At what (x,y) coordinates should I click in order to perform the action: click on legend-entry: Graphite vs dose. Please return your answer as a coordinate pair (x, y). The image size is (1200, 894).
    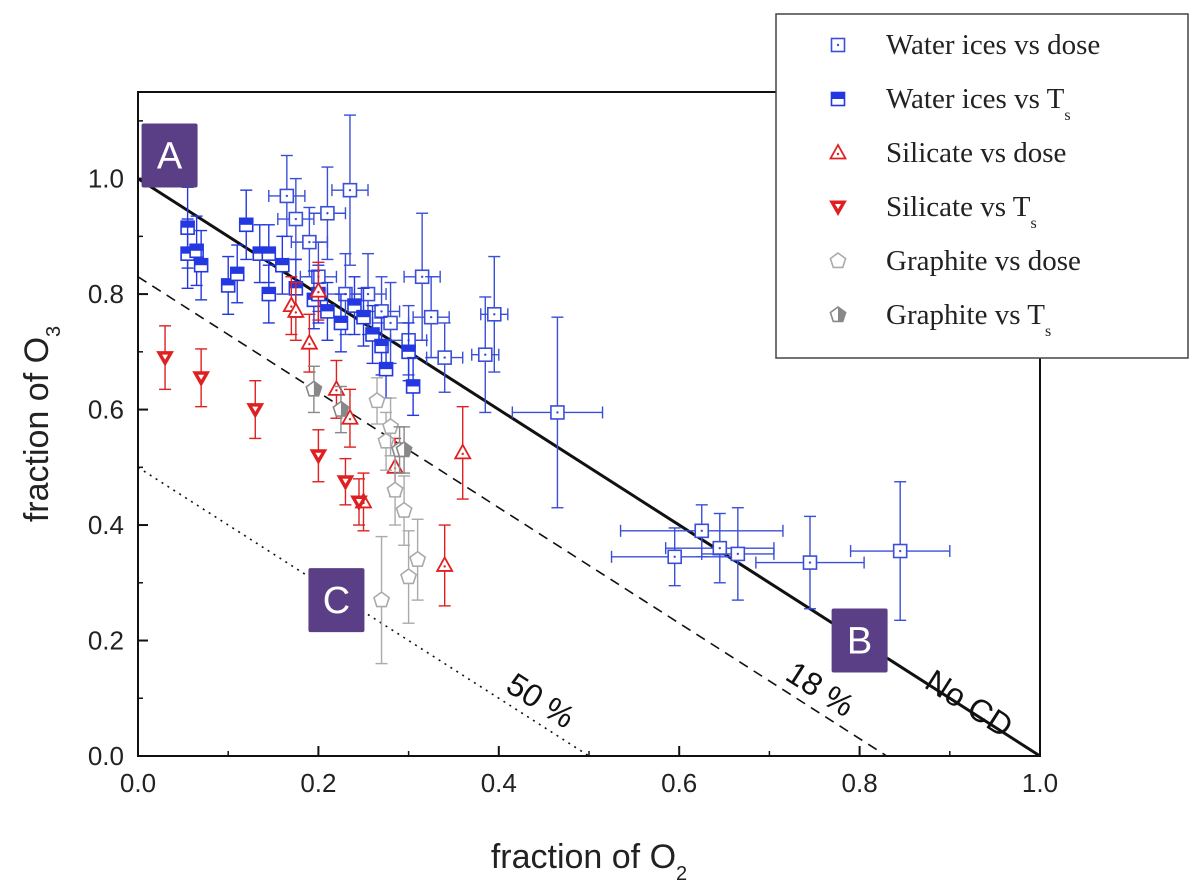
    Looking at the image, I should click on (983, 261).